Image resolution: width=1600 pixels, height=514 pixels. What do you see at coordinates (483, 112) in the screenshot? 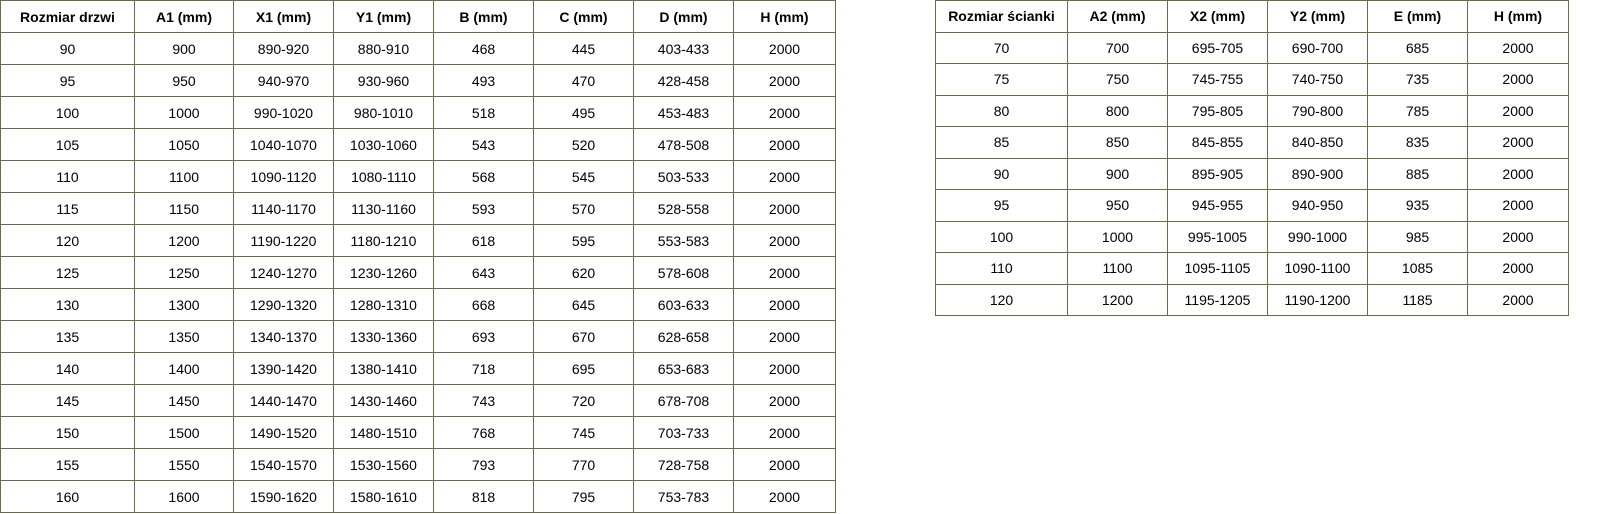
I see `table-cell: 518` at bounding box center [483, 112].